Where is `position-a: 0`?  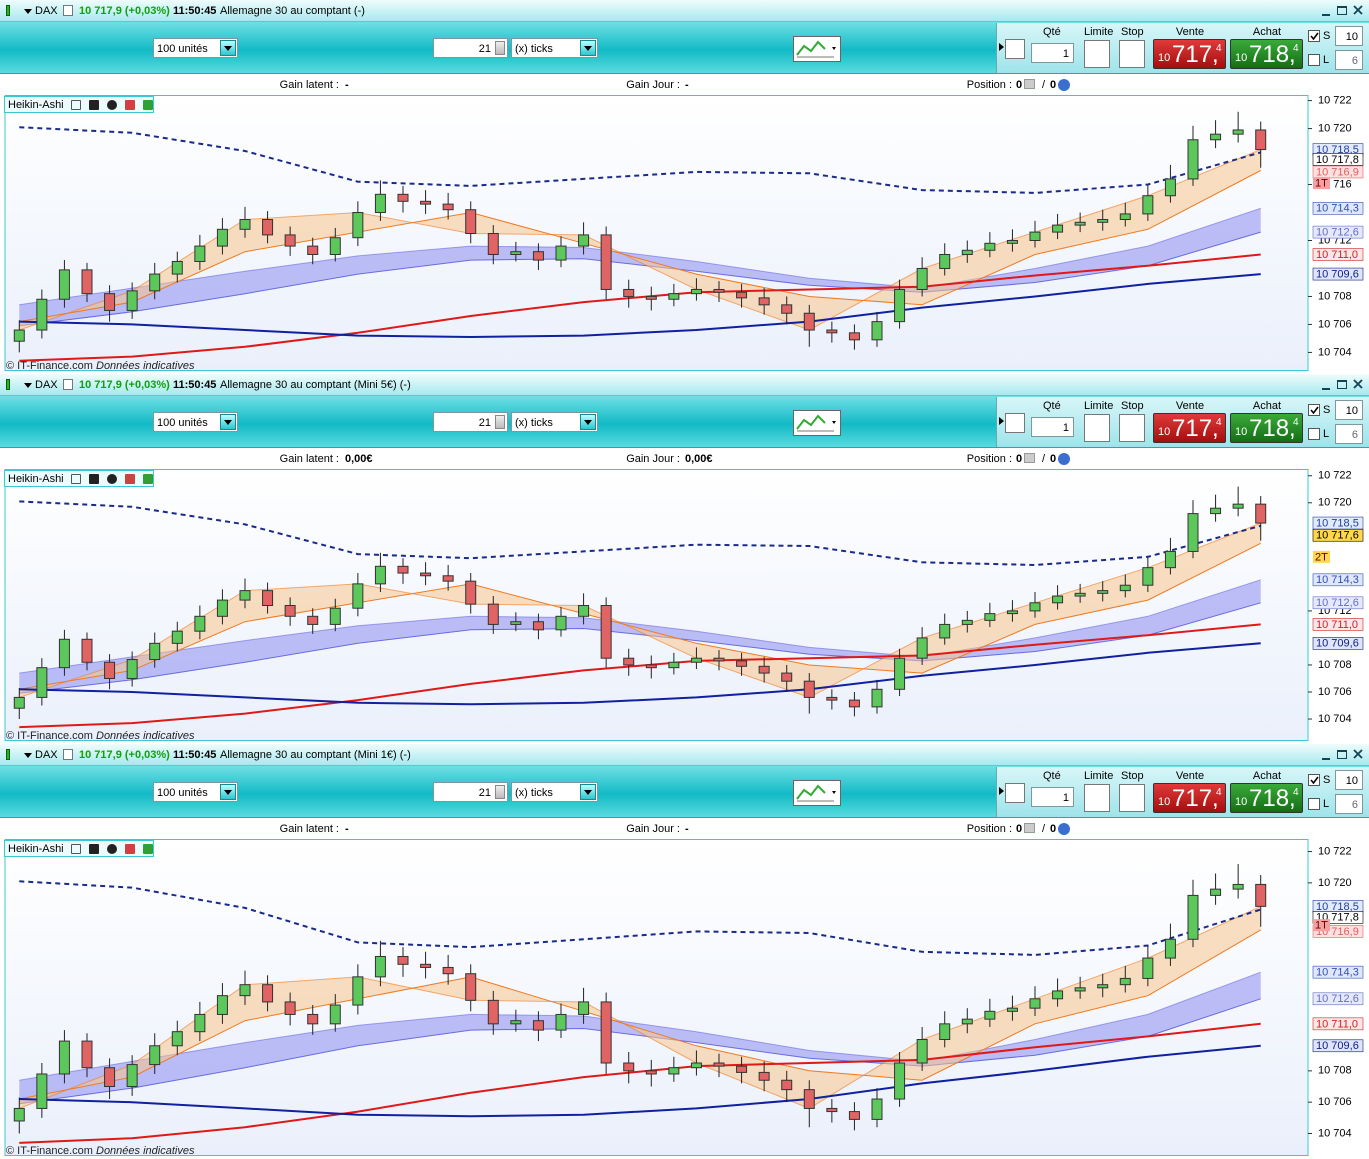
position-a: 0 is located at coordinates (1019, 829).